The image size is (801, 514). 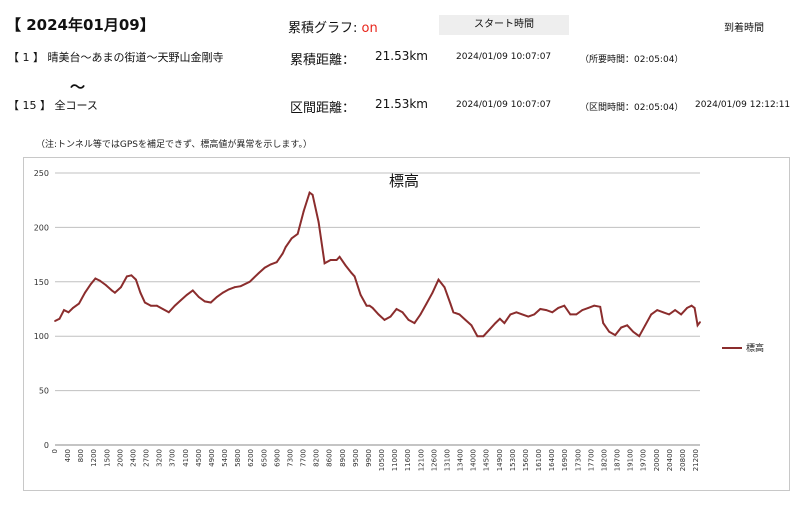 I want to click on y-tick-label: 200, so click(x=41, y=227).